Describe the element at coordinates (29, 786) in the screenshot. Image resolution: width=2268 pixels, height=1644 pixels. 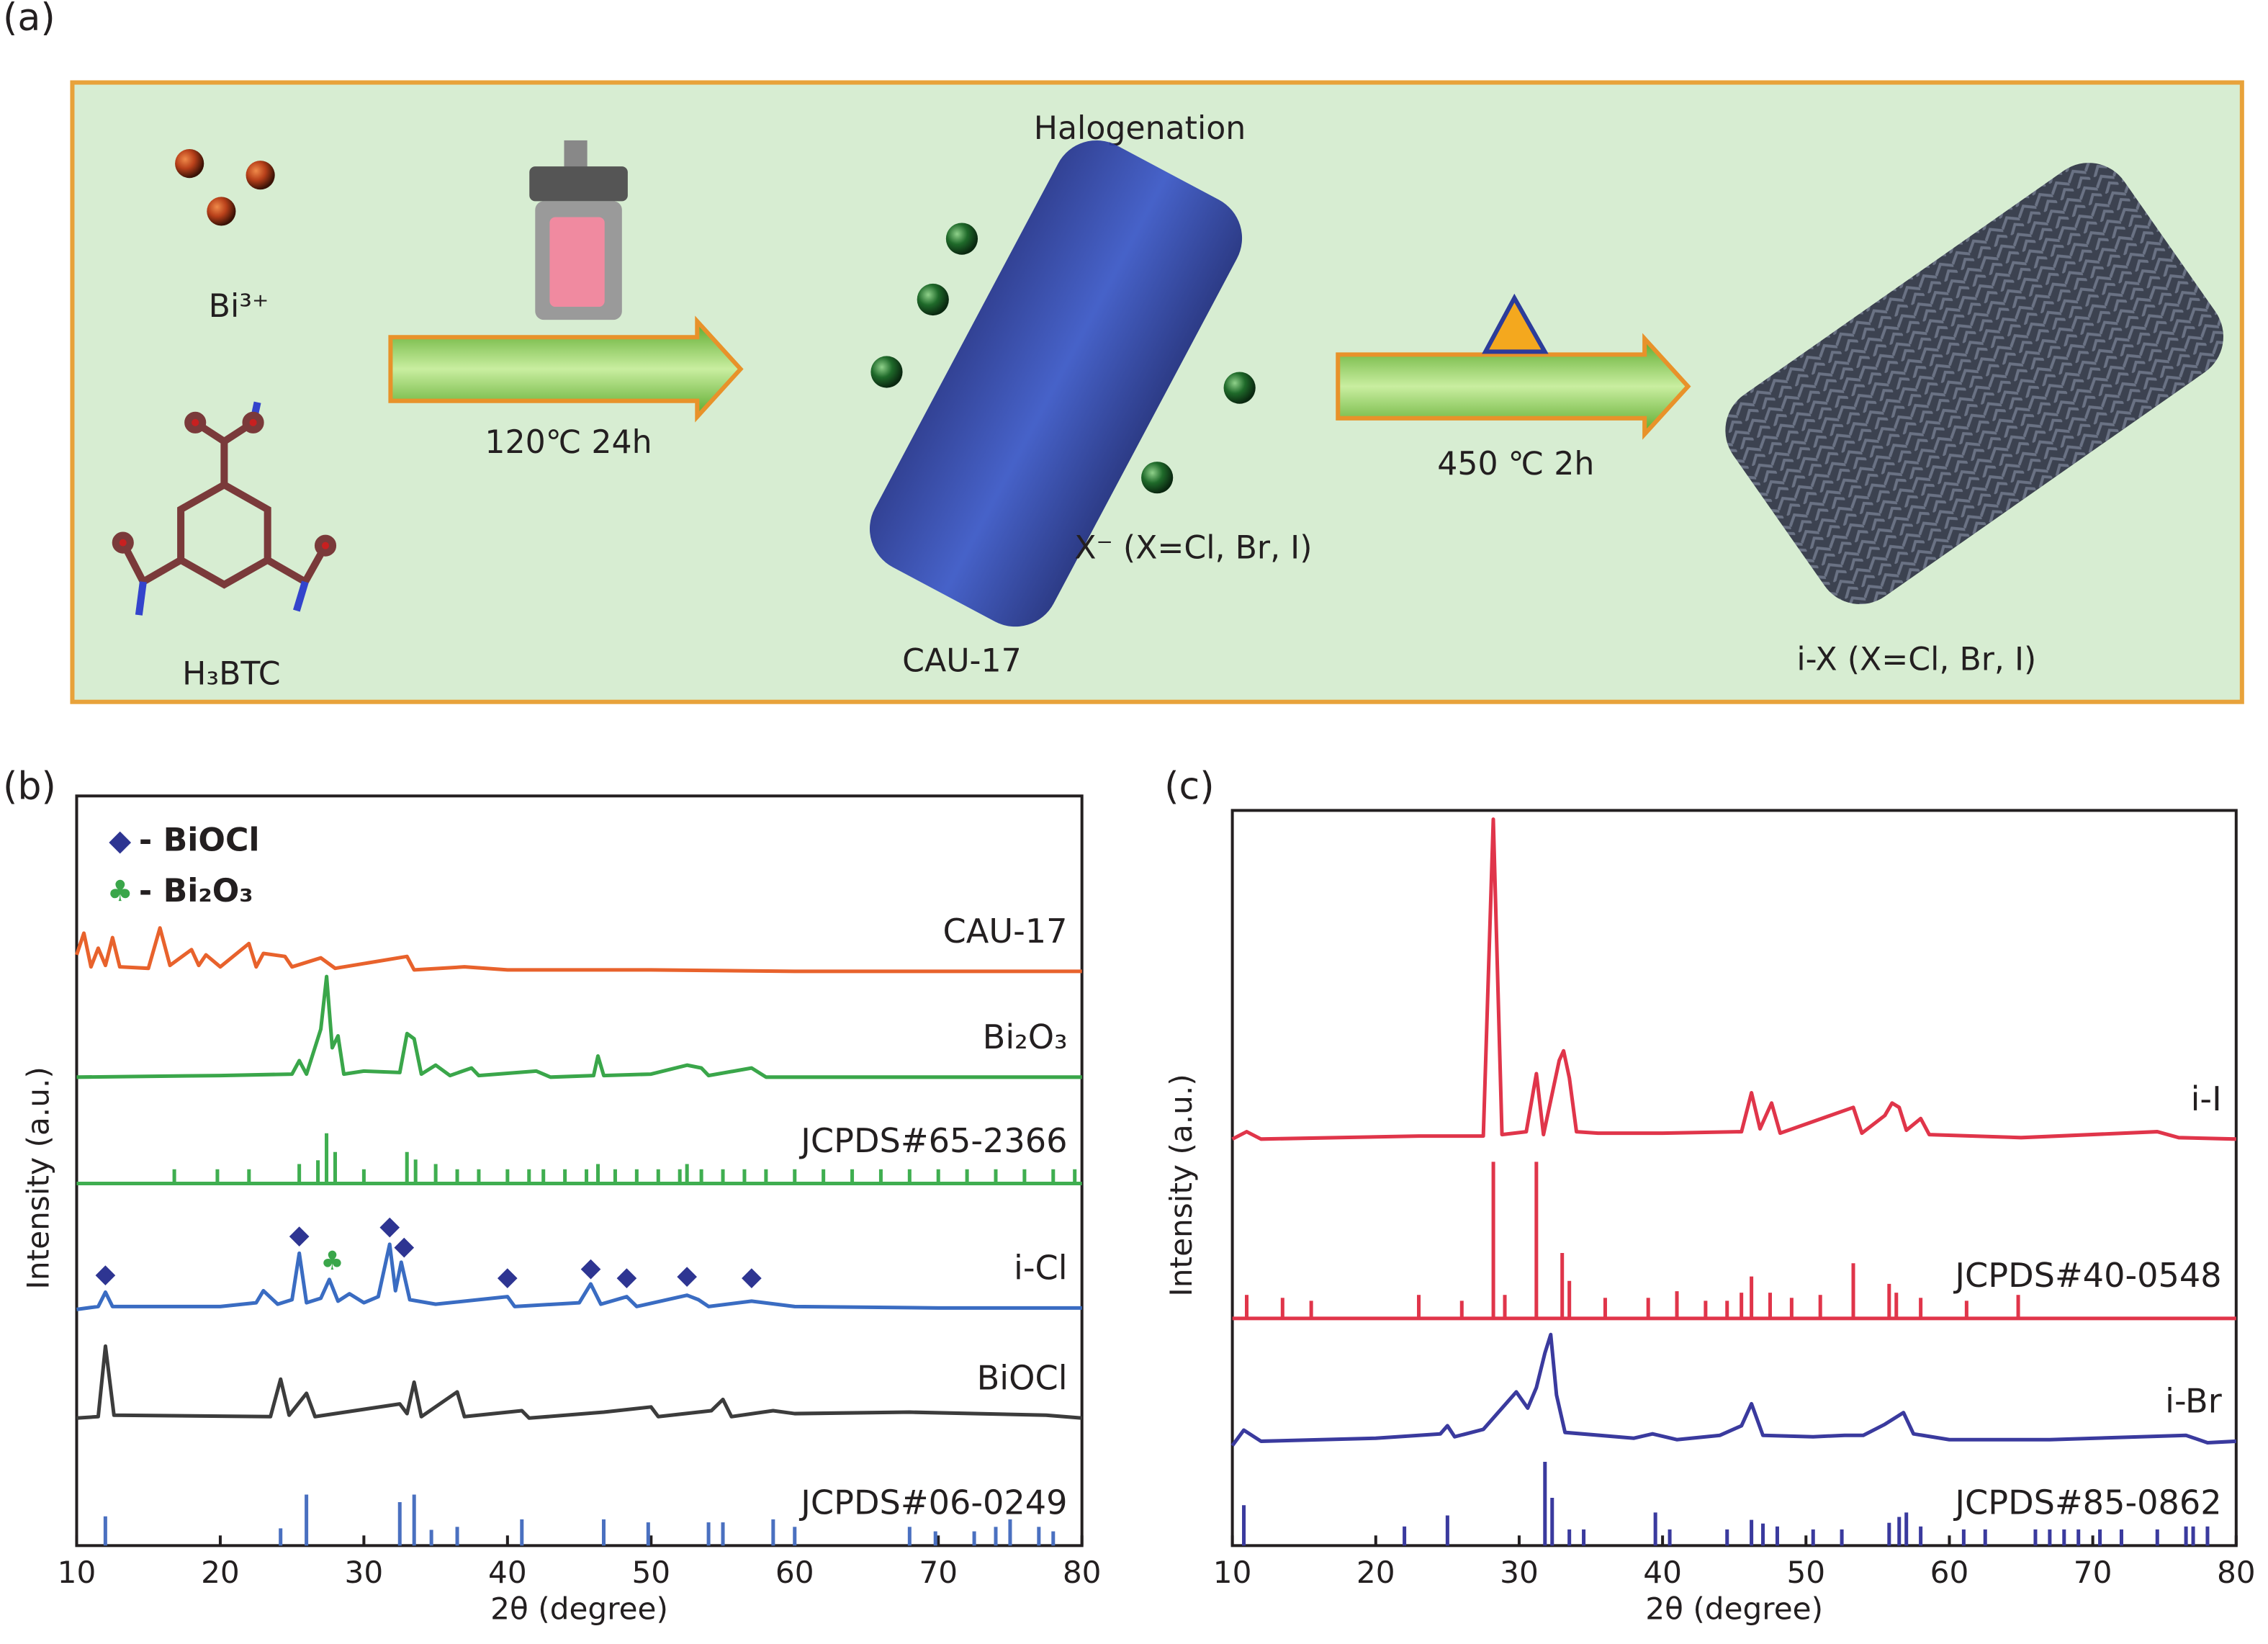
I see `panel-label: (b)` at that location.